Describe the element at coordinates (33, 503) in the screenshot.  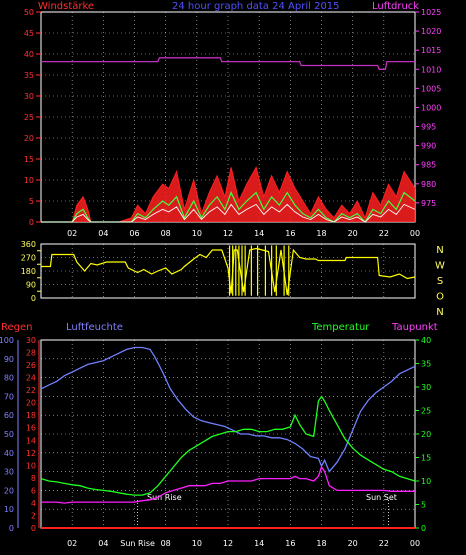
I see `rain-tick-label: 4` at that location.